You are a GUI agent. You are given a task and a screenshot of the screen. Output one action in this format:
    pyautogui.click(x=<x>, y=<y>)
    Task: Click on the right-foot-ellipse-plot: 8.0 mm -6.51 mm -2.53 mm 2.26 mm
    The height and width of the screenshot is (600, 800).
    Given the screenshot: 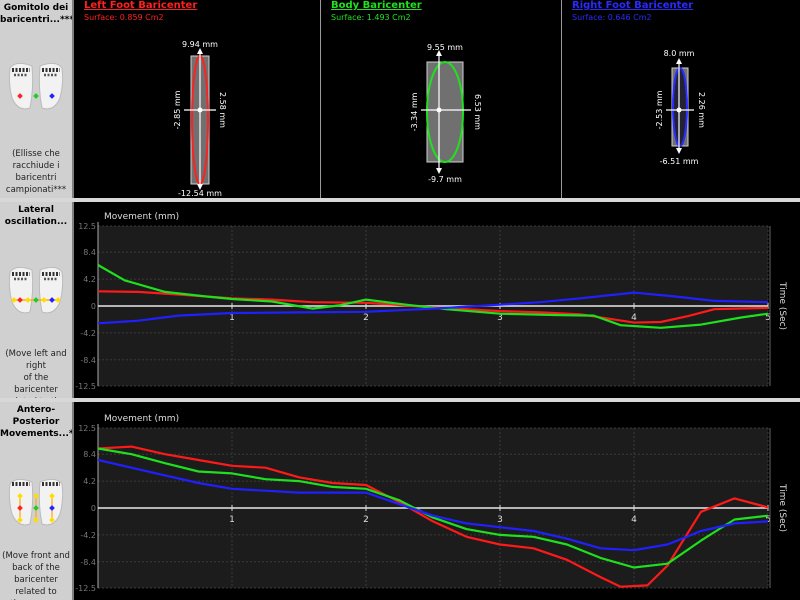 What is the action you would take?
    pyautogui.click(x=680, y=107)
    